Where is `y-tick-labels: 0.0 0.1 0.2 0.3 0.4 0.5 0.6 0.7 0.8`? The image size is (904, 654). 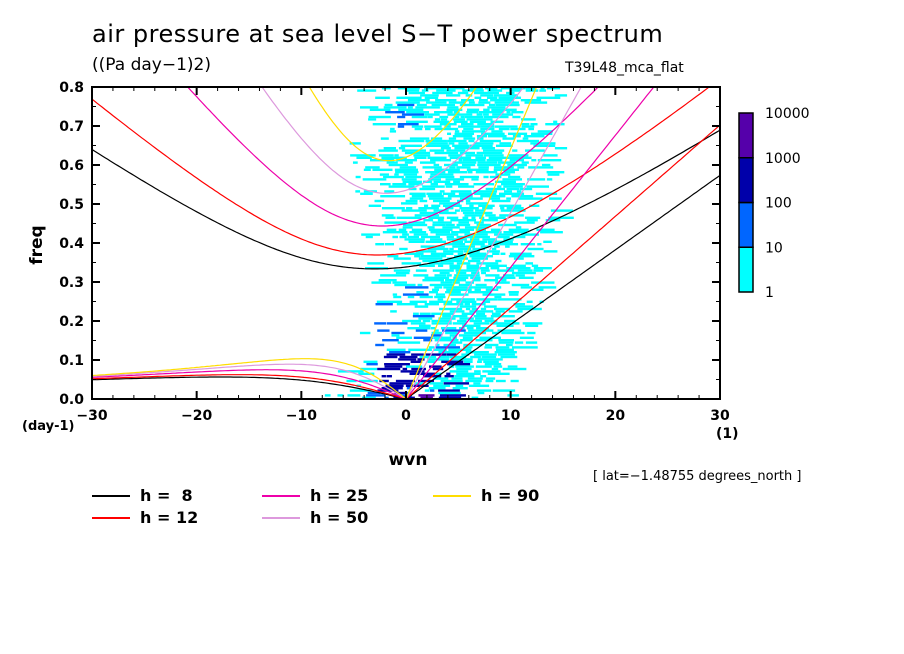 y-tick-labels: 0.0 0.1 0.2 0.3 0.4 0.5 0.6 0.7 0.8 is located at coordinates (71, 244).